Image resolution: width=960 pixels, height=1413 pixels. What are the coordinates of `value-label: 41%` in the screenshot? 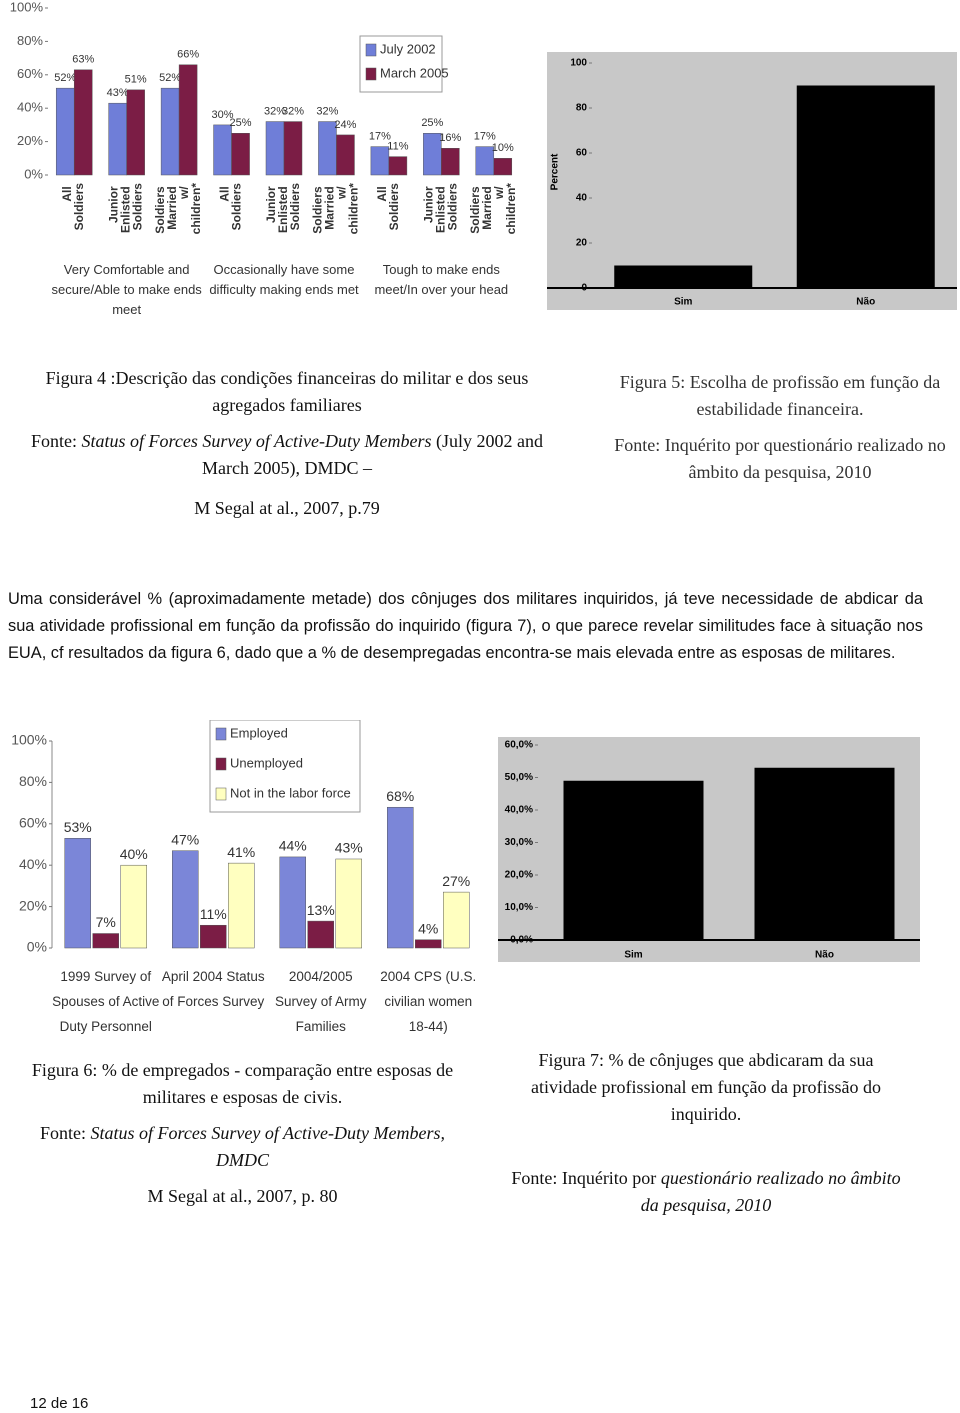 It's located at (241, 852).